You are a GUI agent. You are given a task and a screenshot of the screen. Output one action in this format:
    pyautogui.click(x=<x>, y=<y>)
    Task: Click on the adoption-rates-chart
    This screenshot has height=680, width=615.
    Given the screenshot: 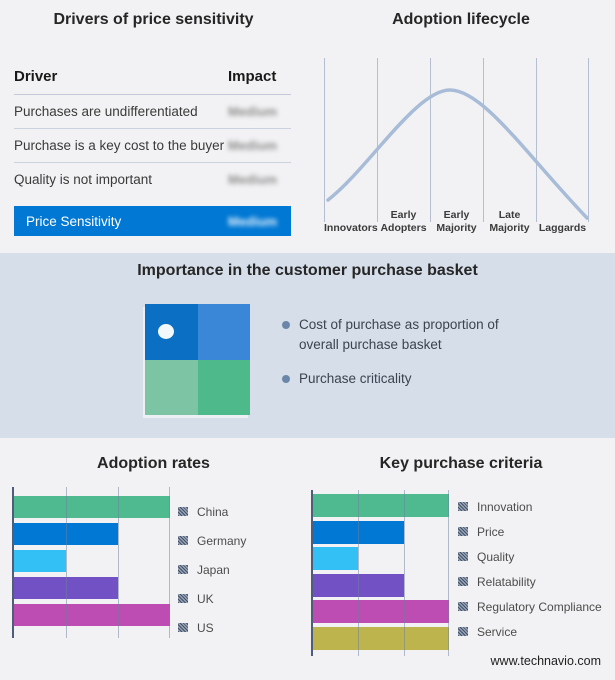 What is the action you would take?
    pyautogui.click(x=91, y=562)
    